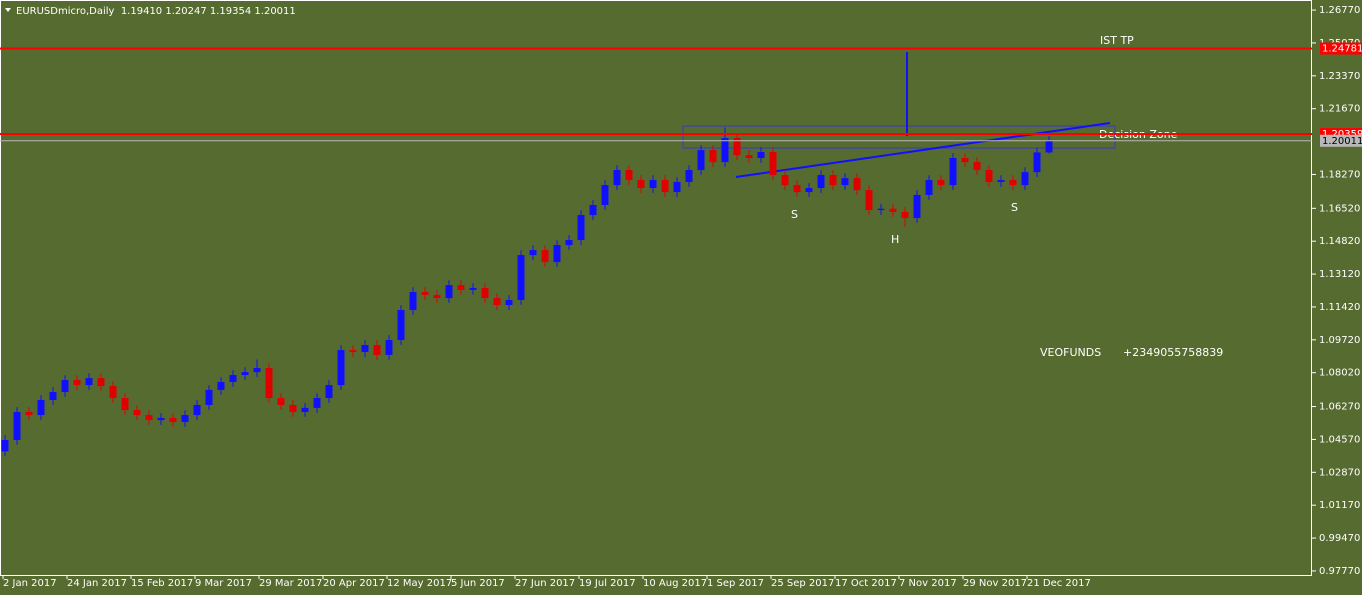  Describe the element at coordinates (1117, 40) in the screenshot. I see `annotation: IST TP` at that location.